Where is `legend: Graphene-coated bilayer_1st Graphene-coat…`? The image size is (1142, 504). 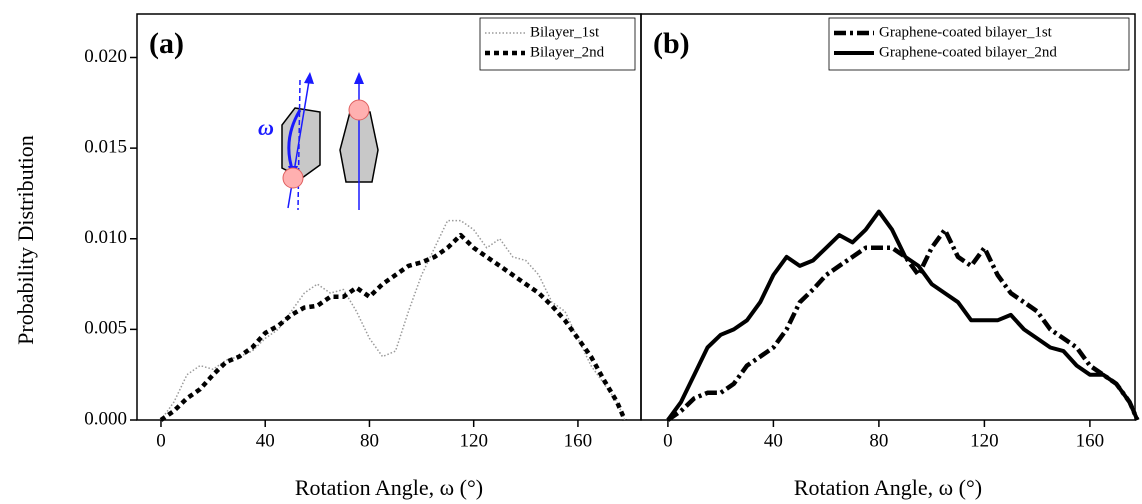
legend: Graphene-coated bilayer_1st Graphene-coat… is located at coordinates (979, 44).